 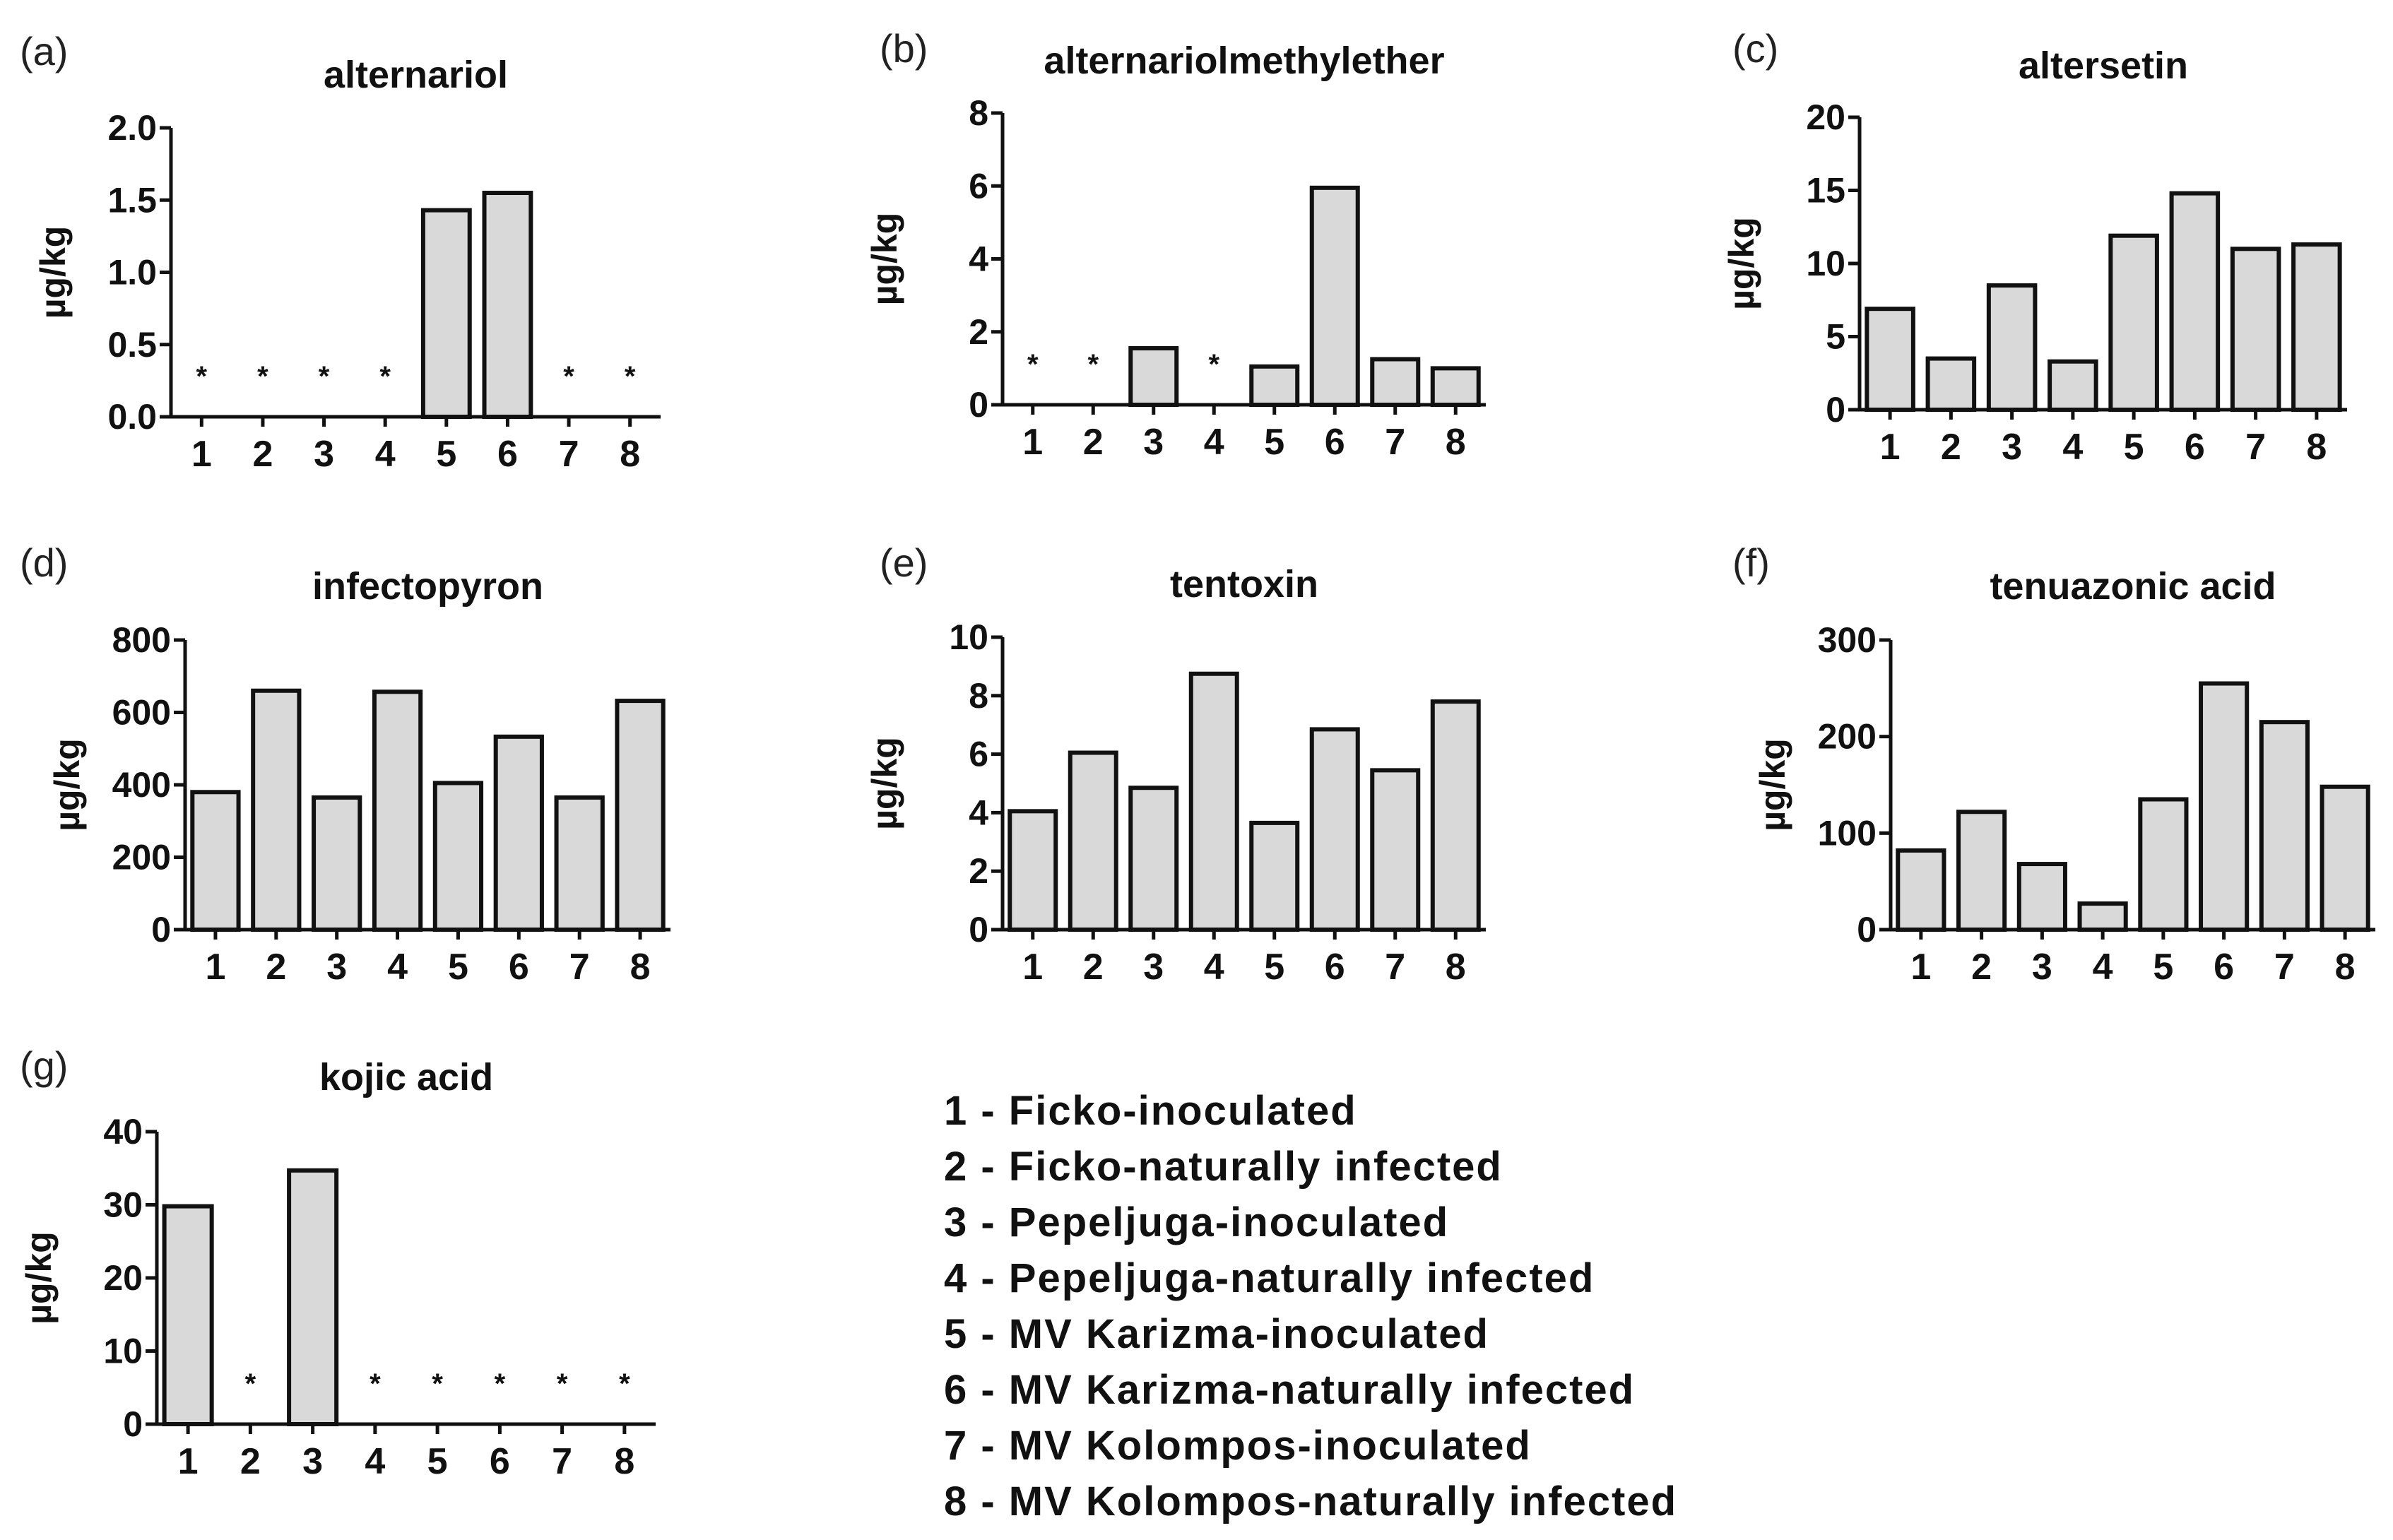 I want to click on y-tick-label: 2, so click(x=978, y=871).